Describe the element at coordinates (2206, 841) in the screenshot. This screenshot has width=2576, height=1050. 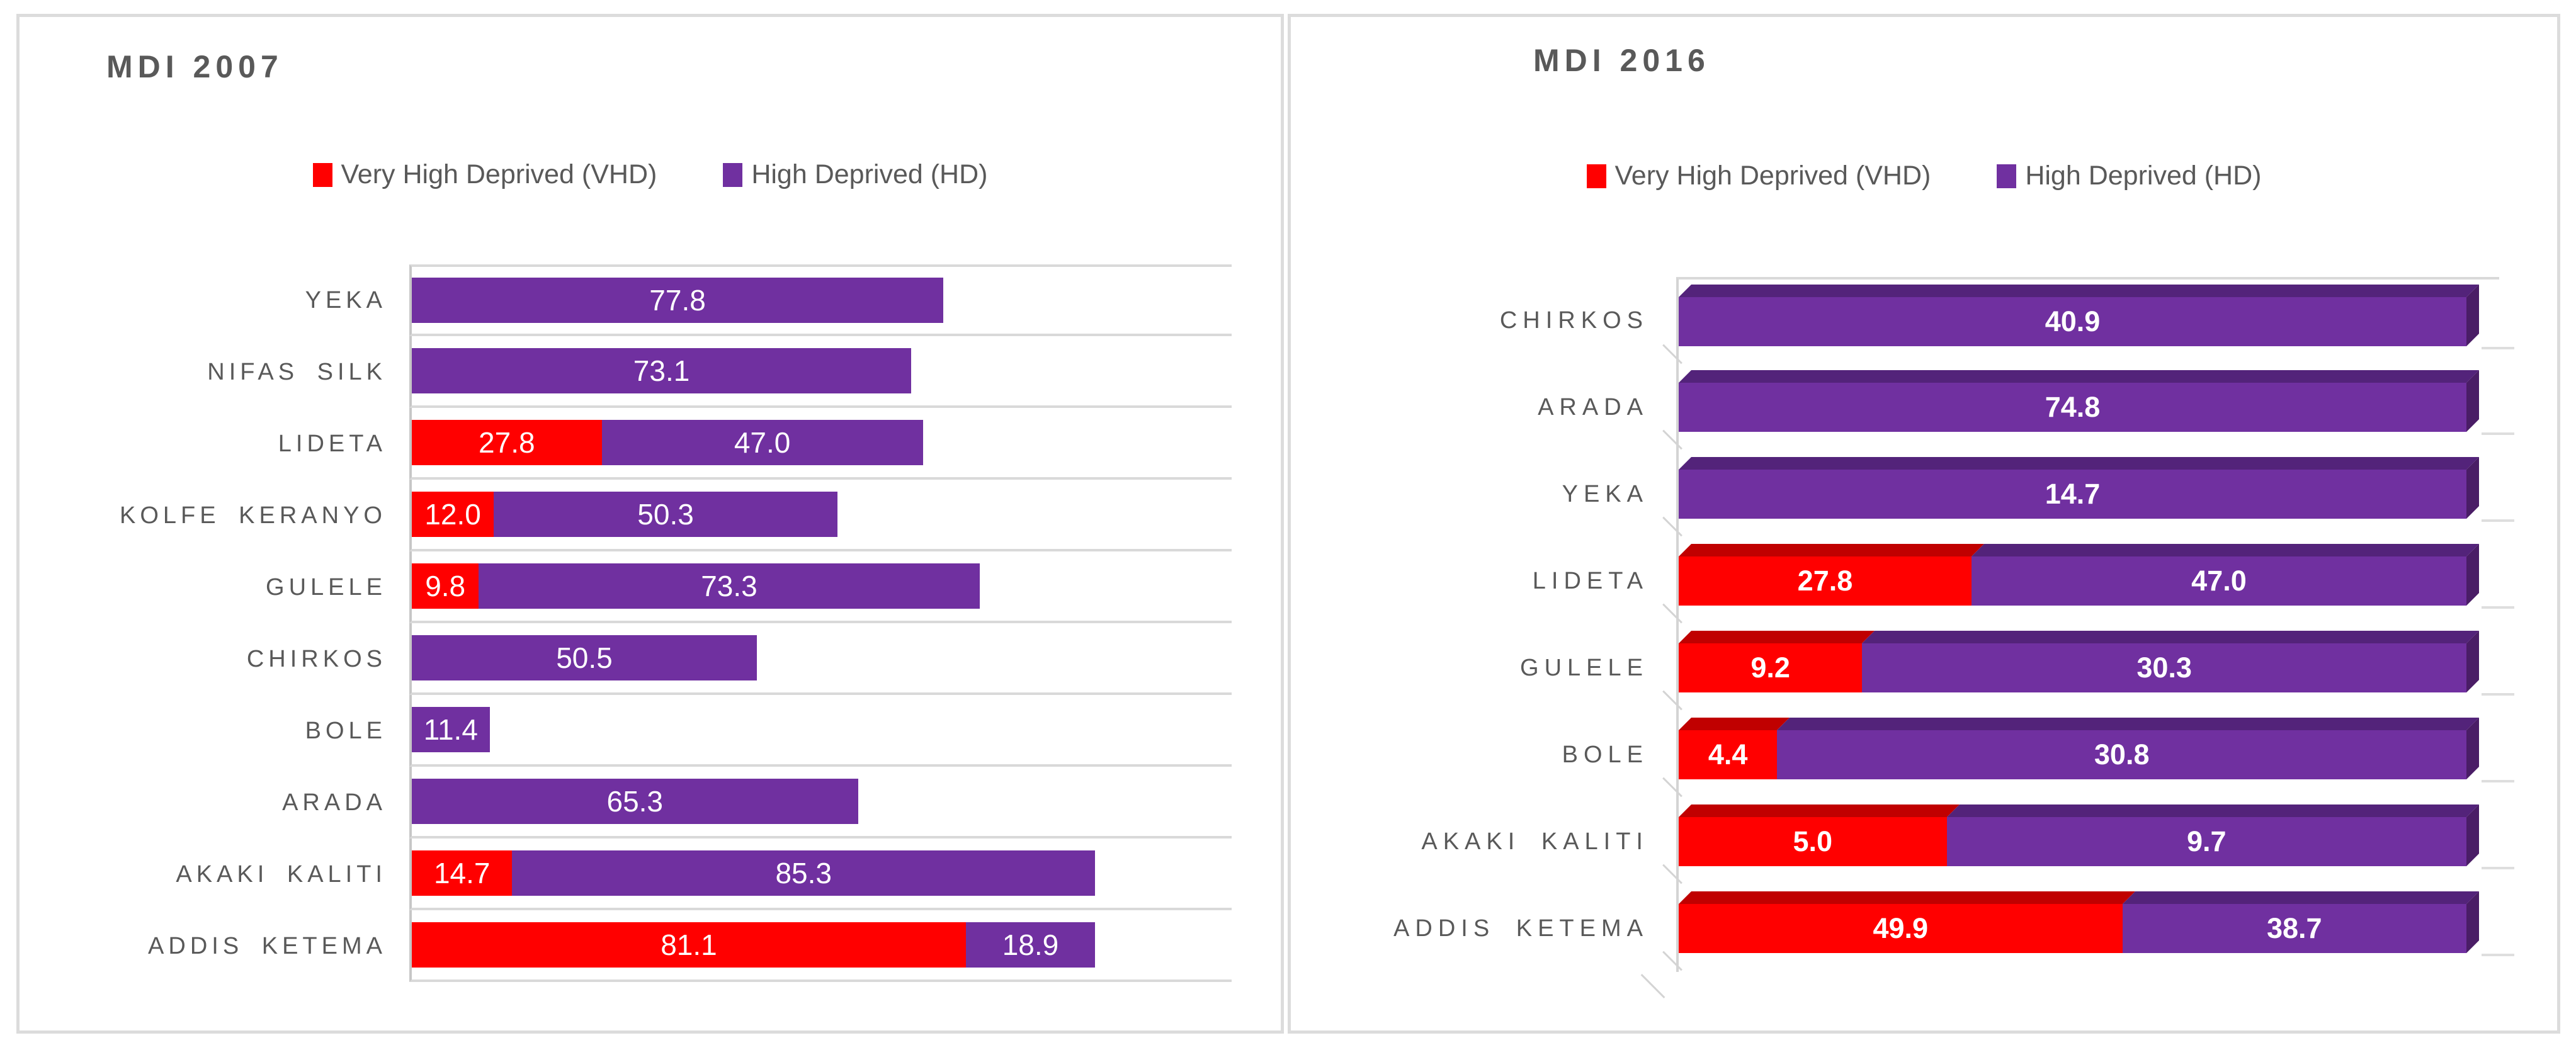
I see `bar-segment-hd-akaki-kaliti: 9.7` at that location.